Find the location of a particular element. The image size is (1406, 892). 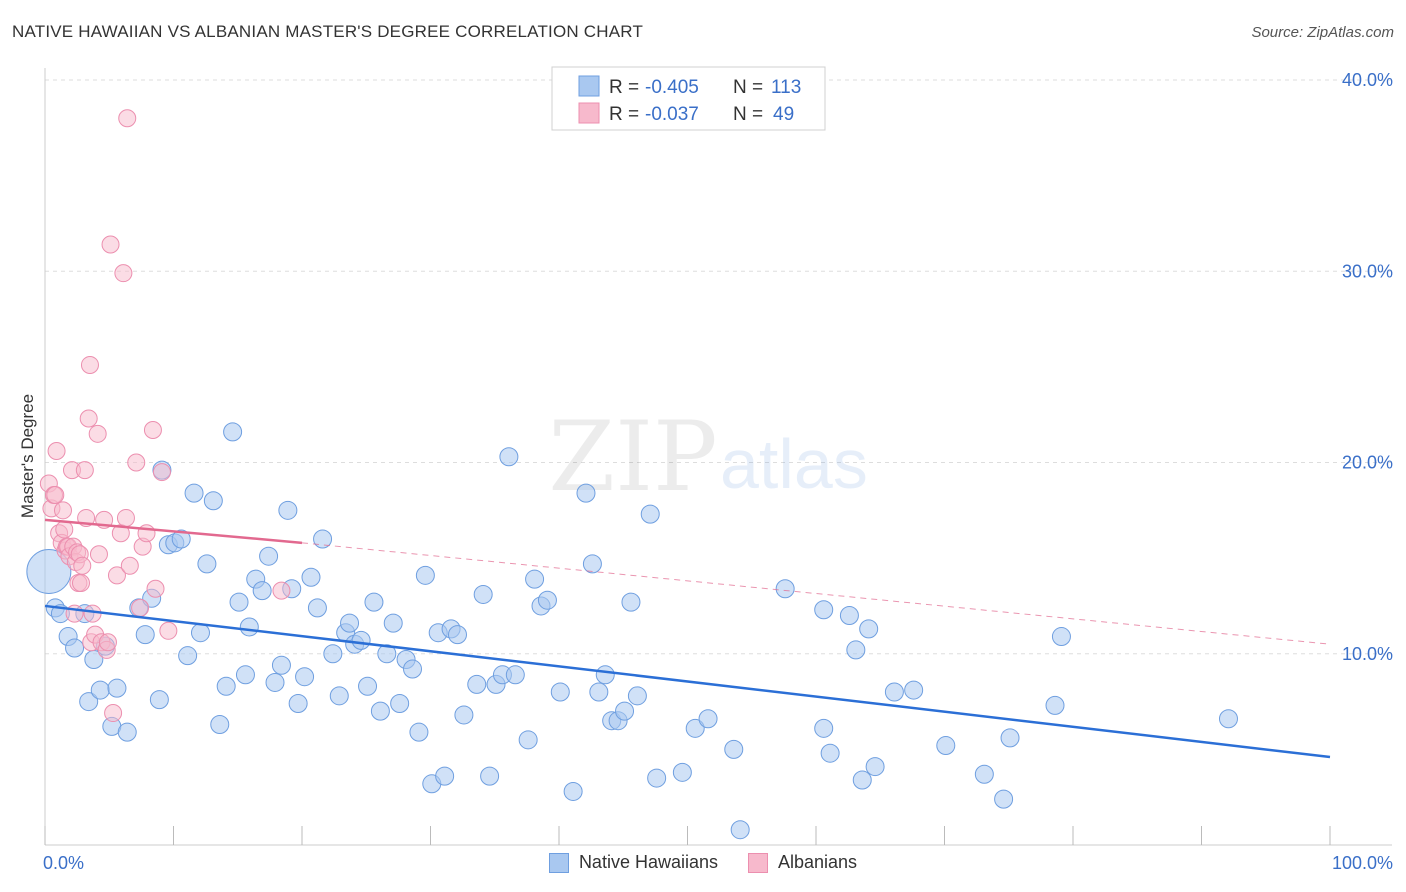

stats-legend-blue-swatch is located at coordinates (589, 86).